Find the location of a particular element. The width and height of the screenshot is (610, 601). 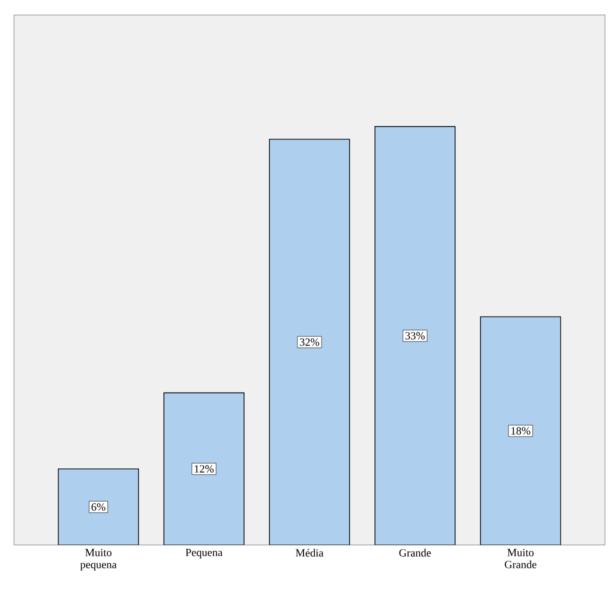

x-tick-label: Muito pequena is located at coordinates (98, 559).